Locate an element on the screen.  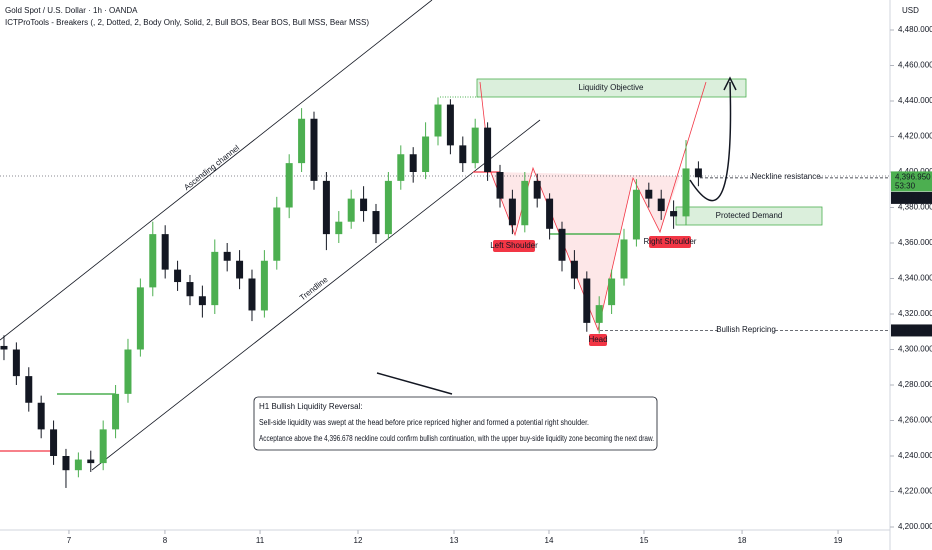
liquidity-zone is located at coordinates (611, 88).